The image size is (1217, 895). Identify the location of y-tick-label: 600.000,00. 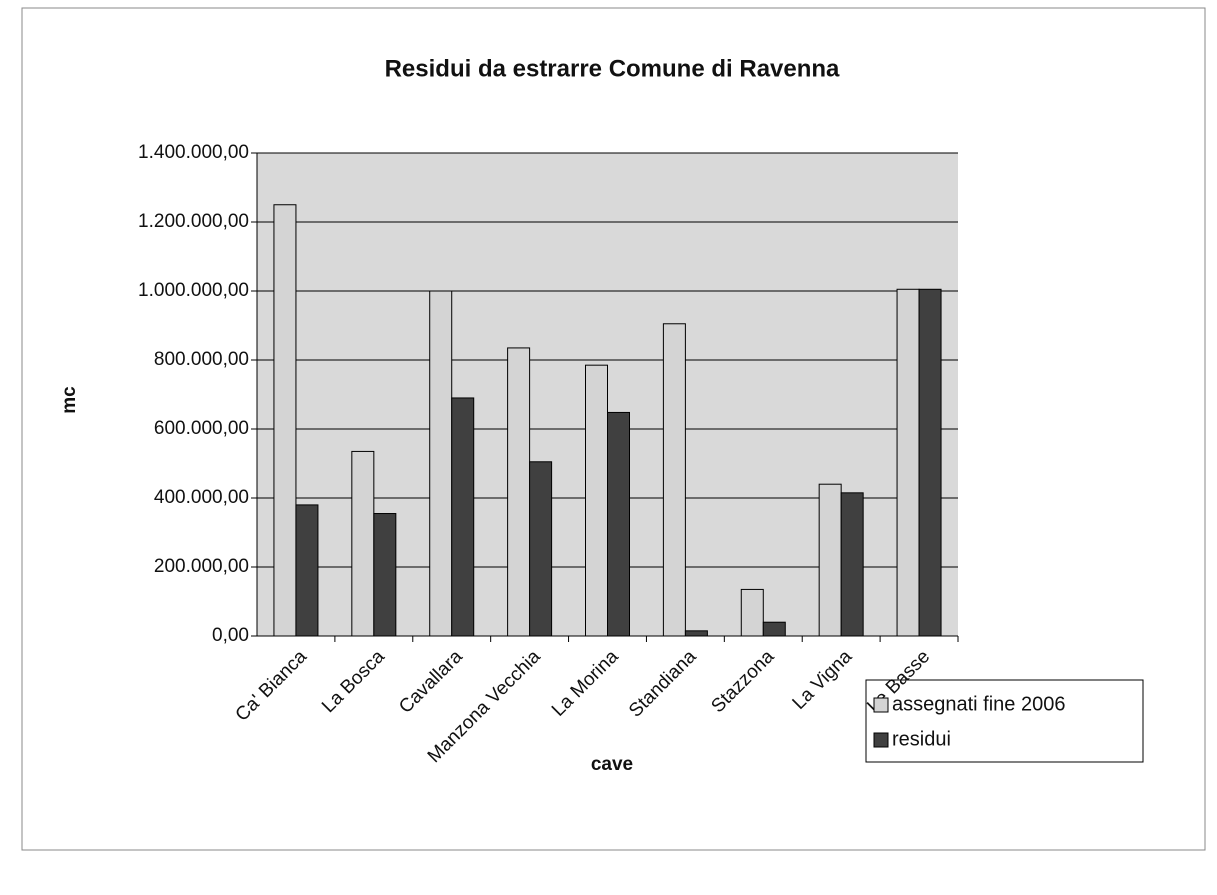
(201, 428).